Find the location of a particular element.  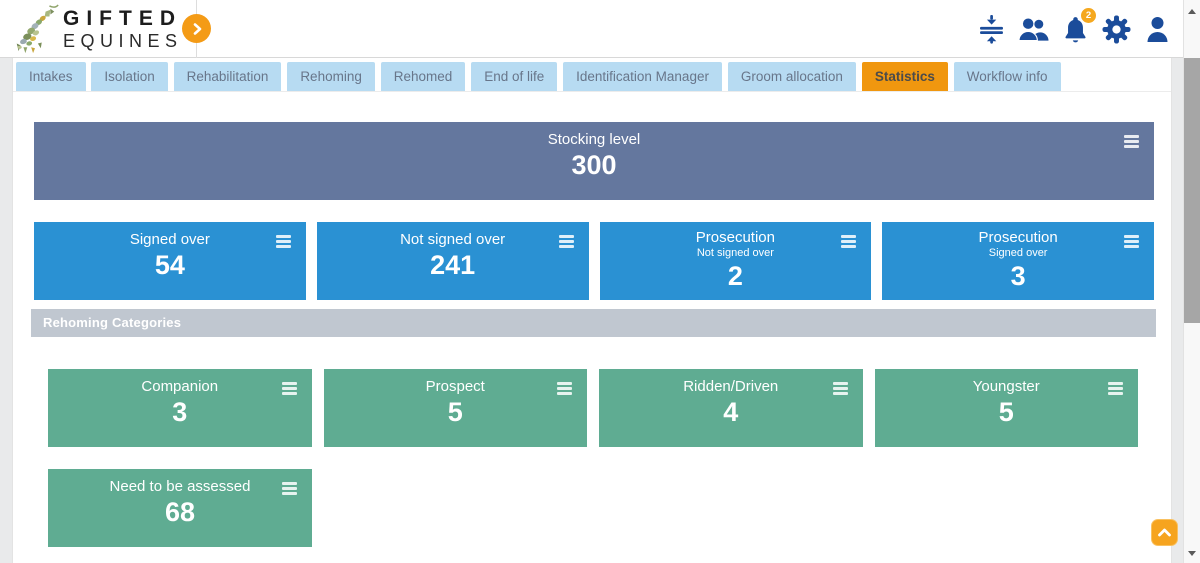

youngster-card: Youngster 5 is located at coordinates (1006, 408).